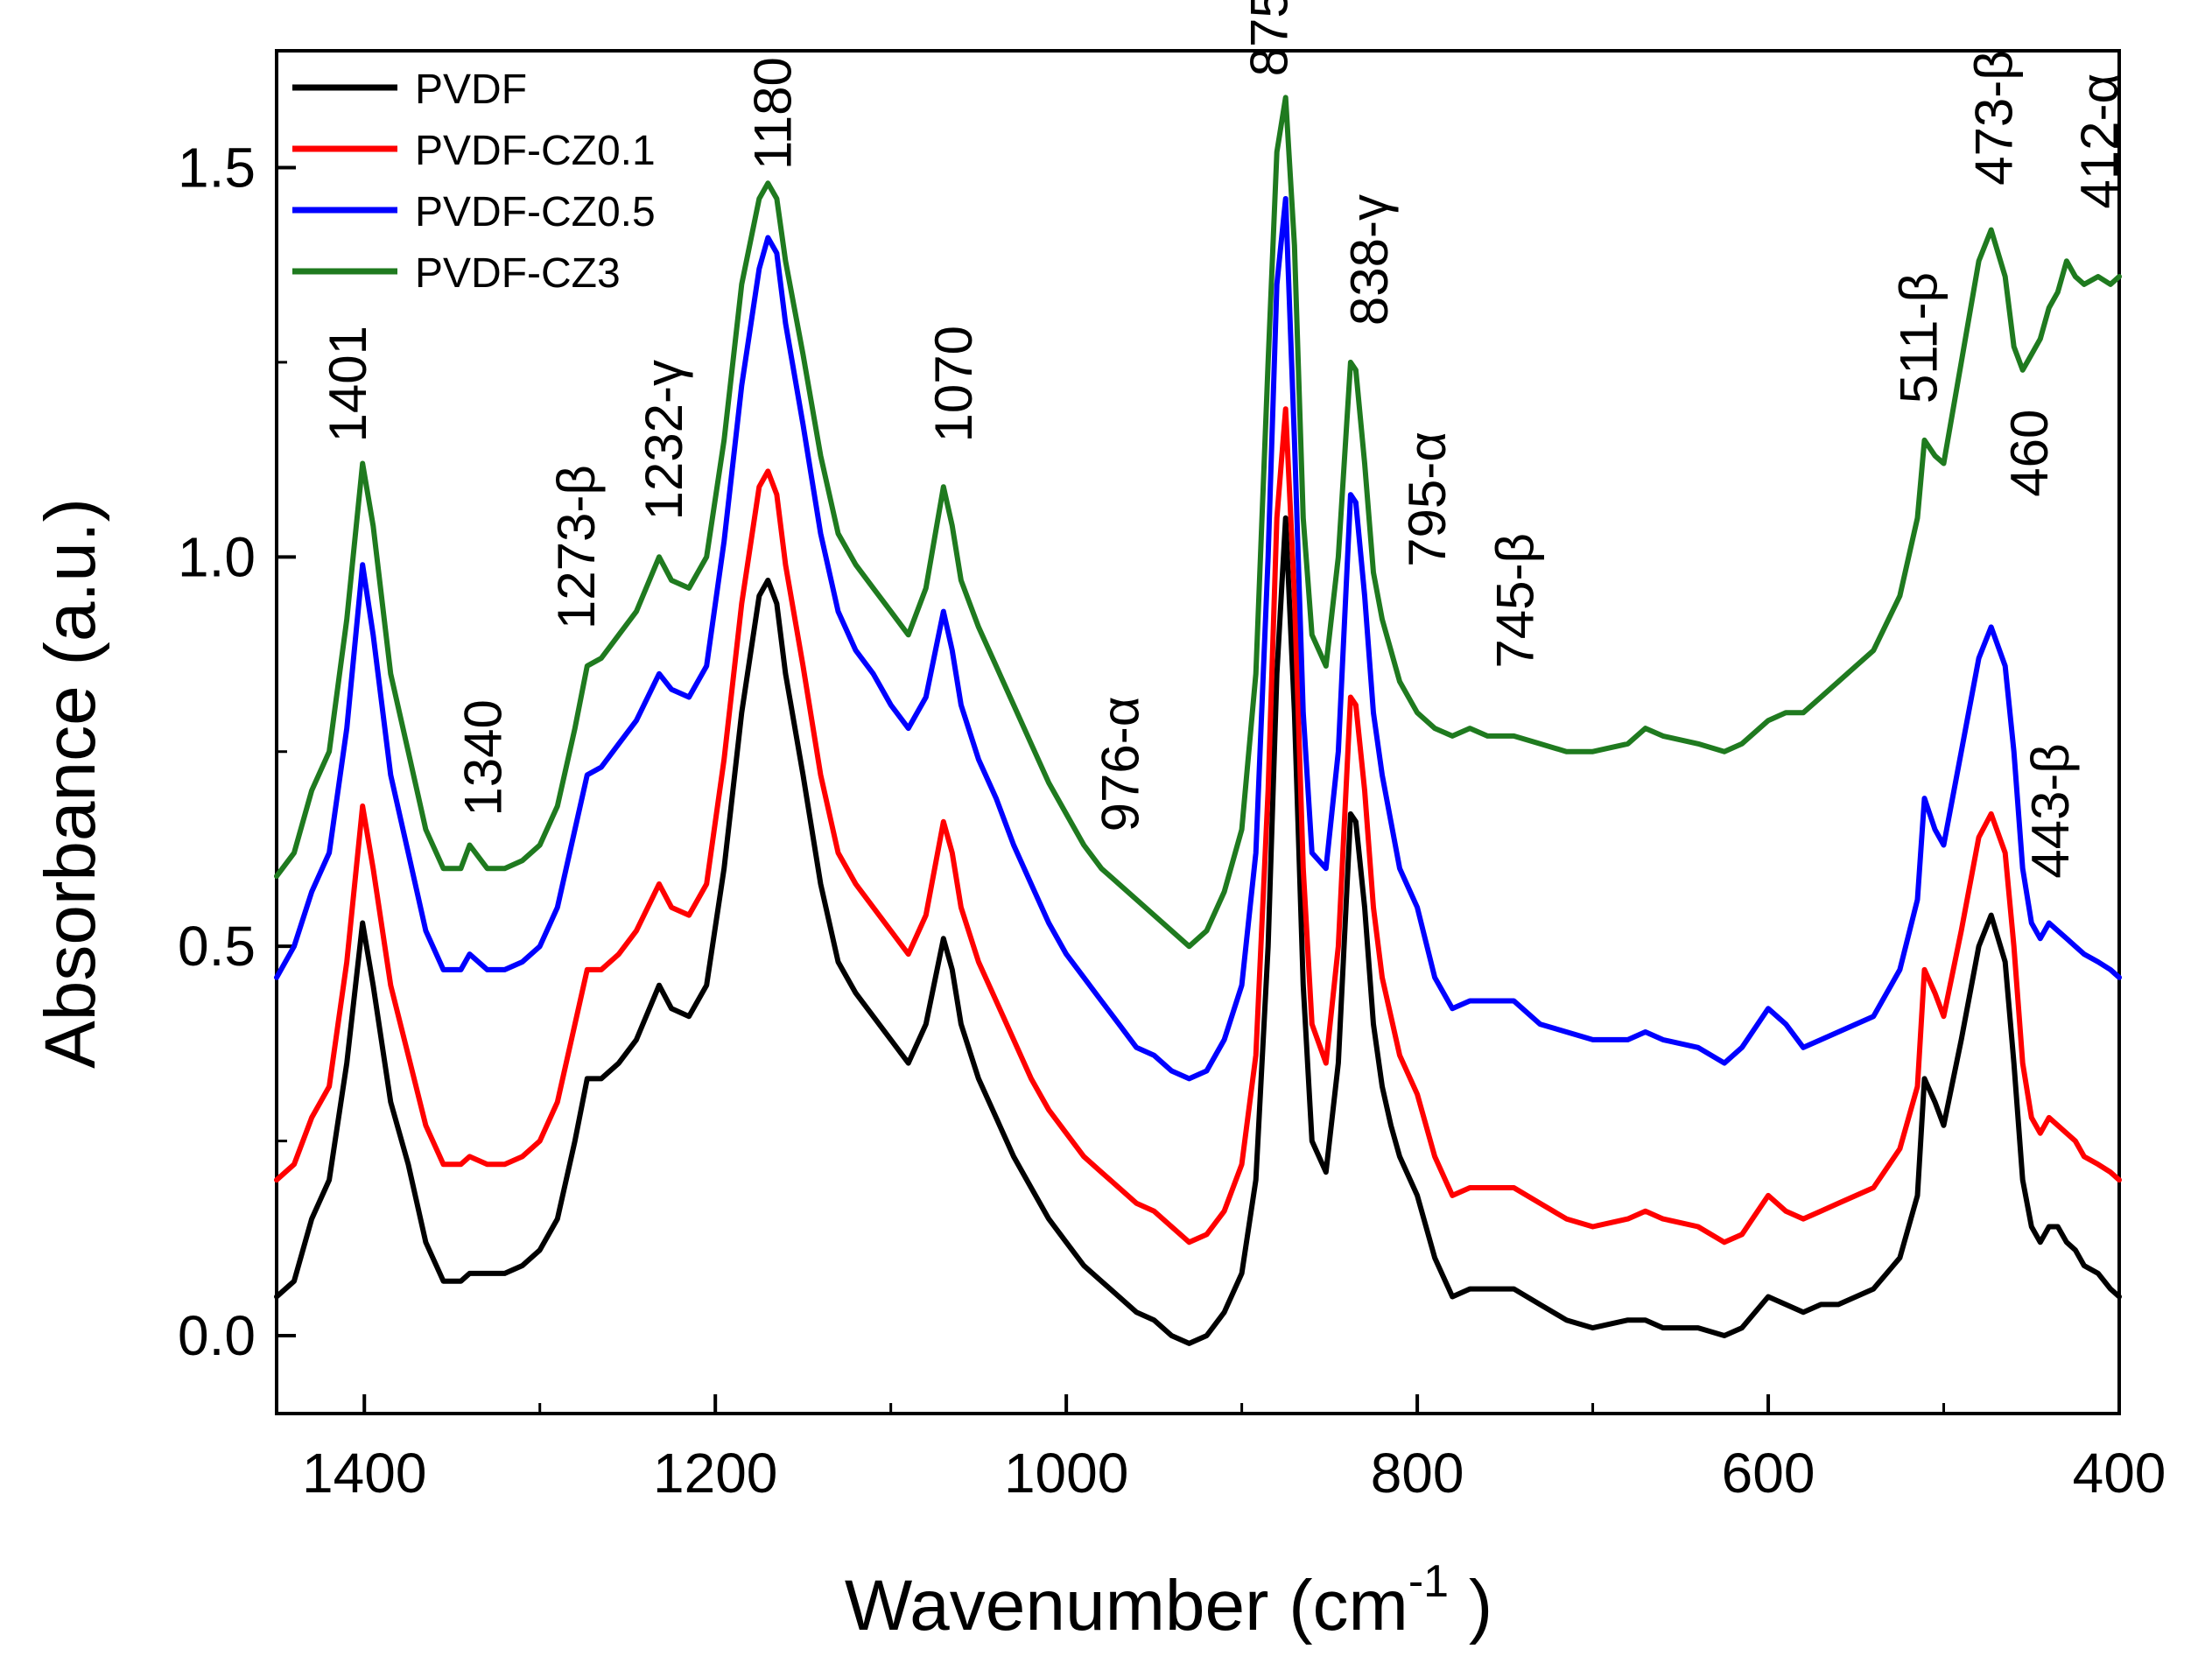 The width and height of the screenshot is (2212, 1677). Describe the element at coordinates (1369, 260) in the screenshot. I see `peak-label: 838-γ` at that location.